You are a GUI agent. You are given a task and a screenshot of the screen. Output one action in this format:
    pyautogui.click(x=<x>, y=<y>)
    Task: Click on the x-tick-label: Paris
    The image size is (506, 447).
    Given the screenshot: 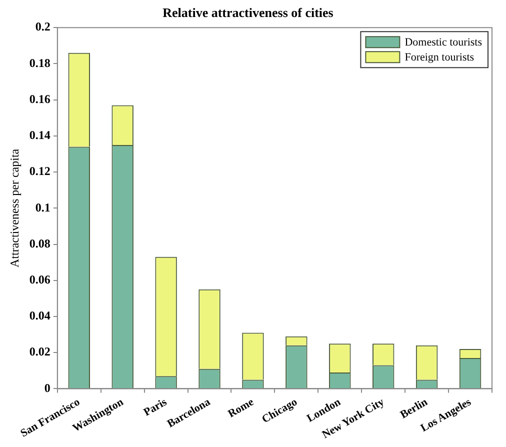 What is the action you would take?
    pyautogui.click(x=156, y=407)
    